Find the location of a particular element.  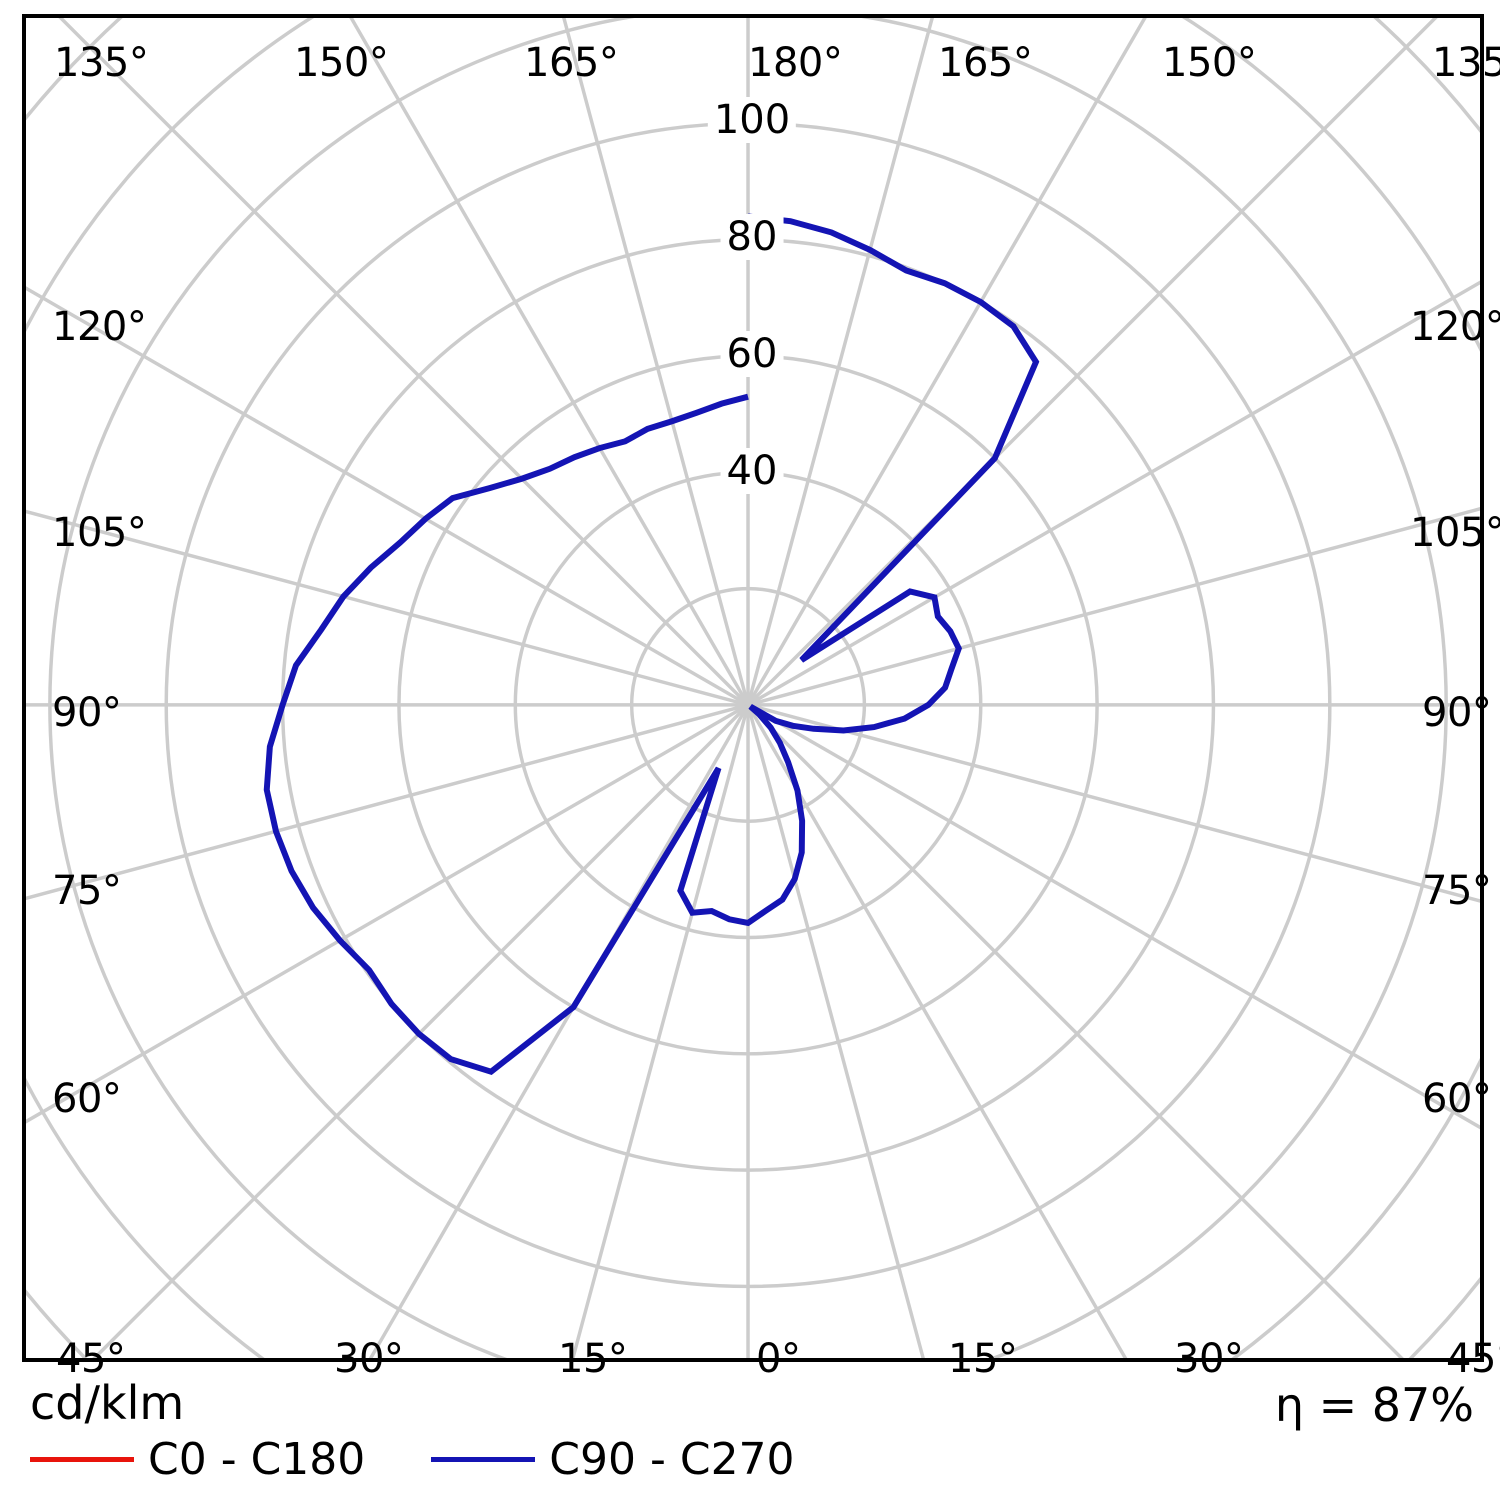

angle-label-left: 105° is located at coordinates (99, 533).